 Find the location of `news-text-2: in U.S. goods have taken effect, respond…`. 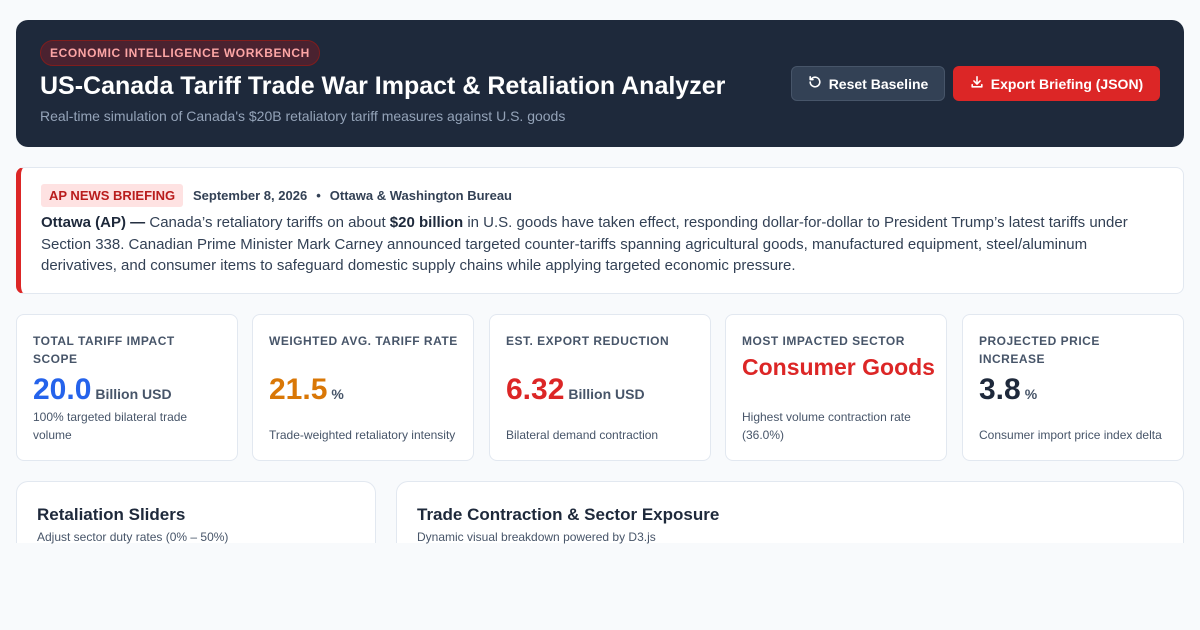

news-text-2: in U.S. goods have taken effect, respond… is located at coordinates (584, 244).